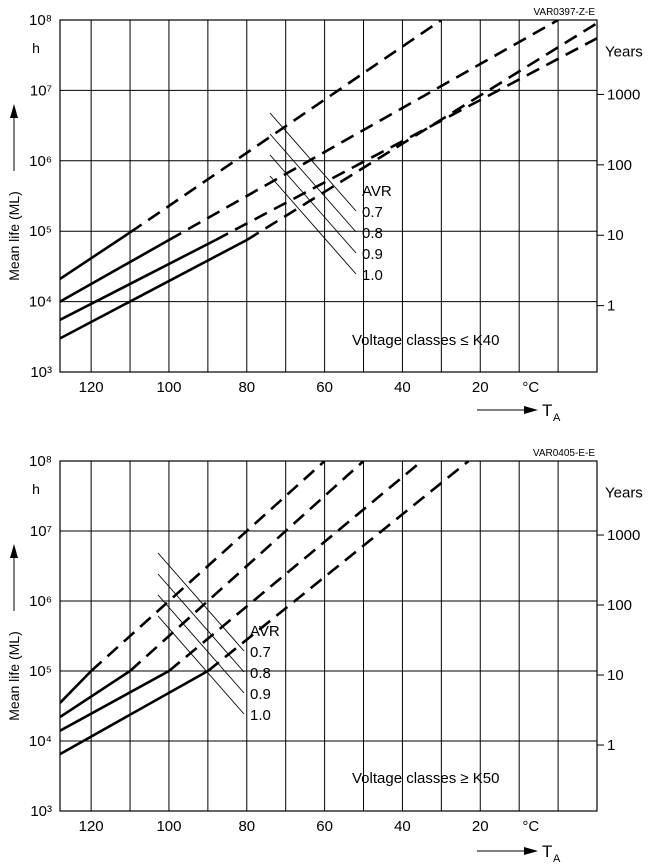 The image size is (649, 864). Describe the element at coordinates (564, 12) in the screenshot. I see `figure-code: VAR0397-Z-E` at that location.